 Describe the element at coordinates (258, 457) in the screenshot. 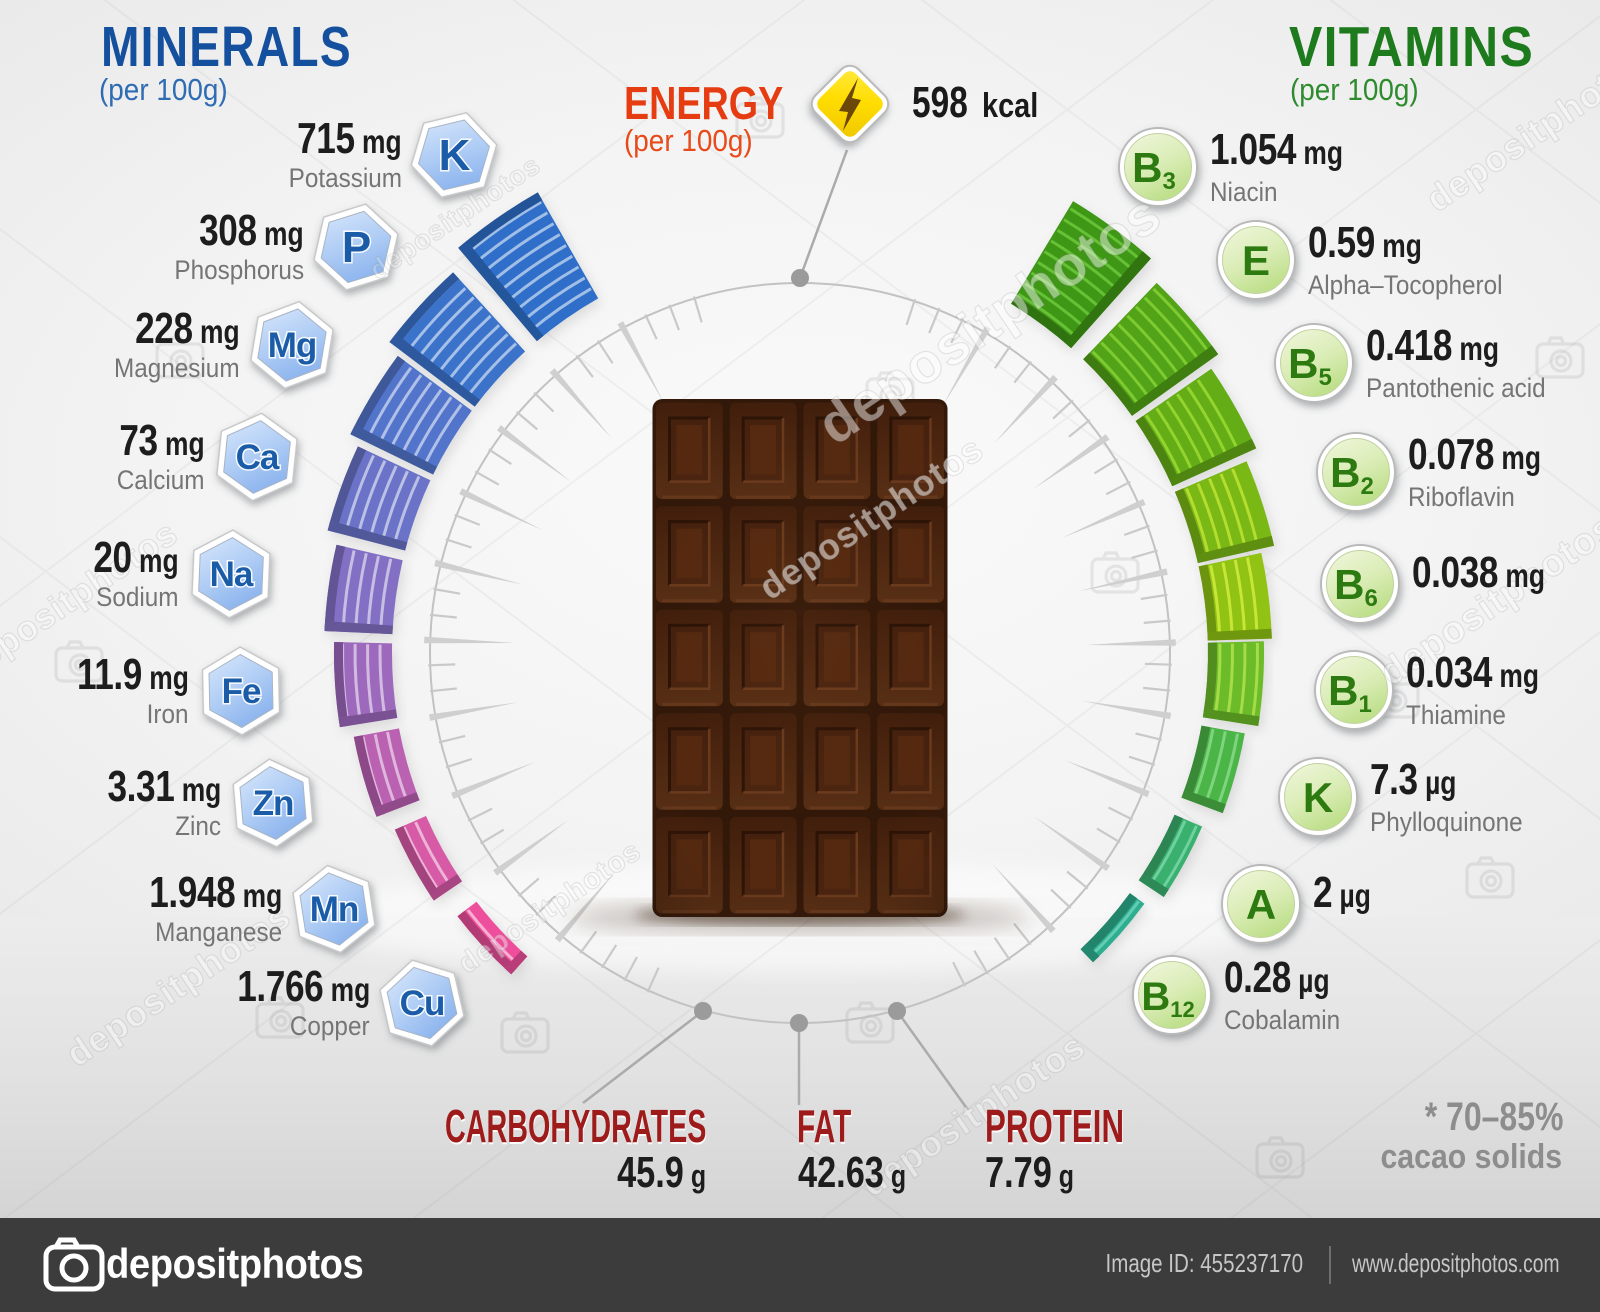

I see `svg-text: Ca` at that location.